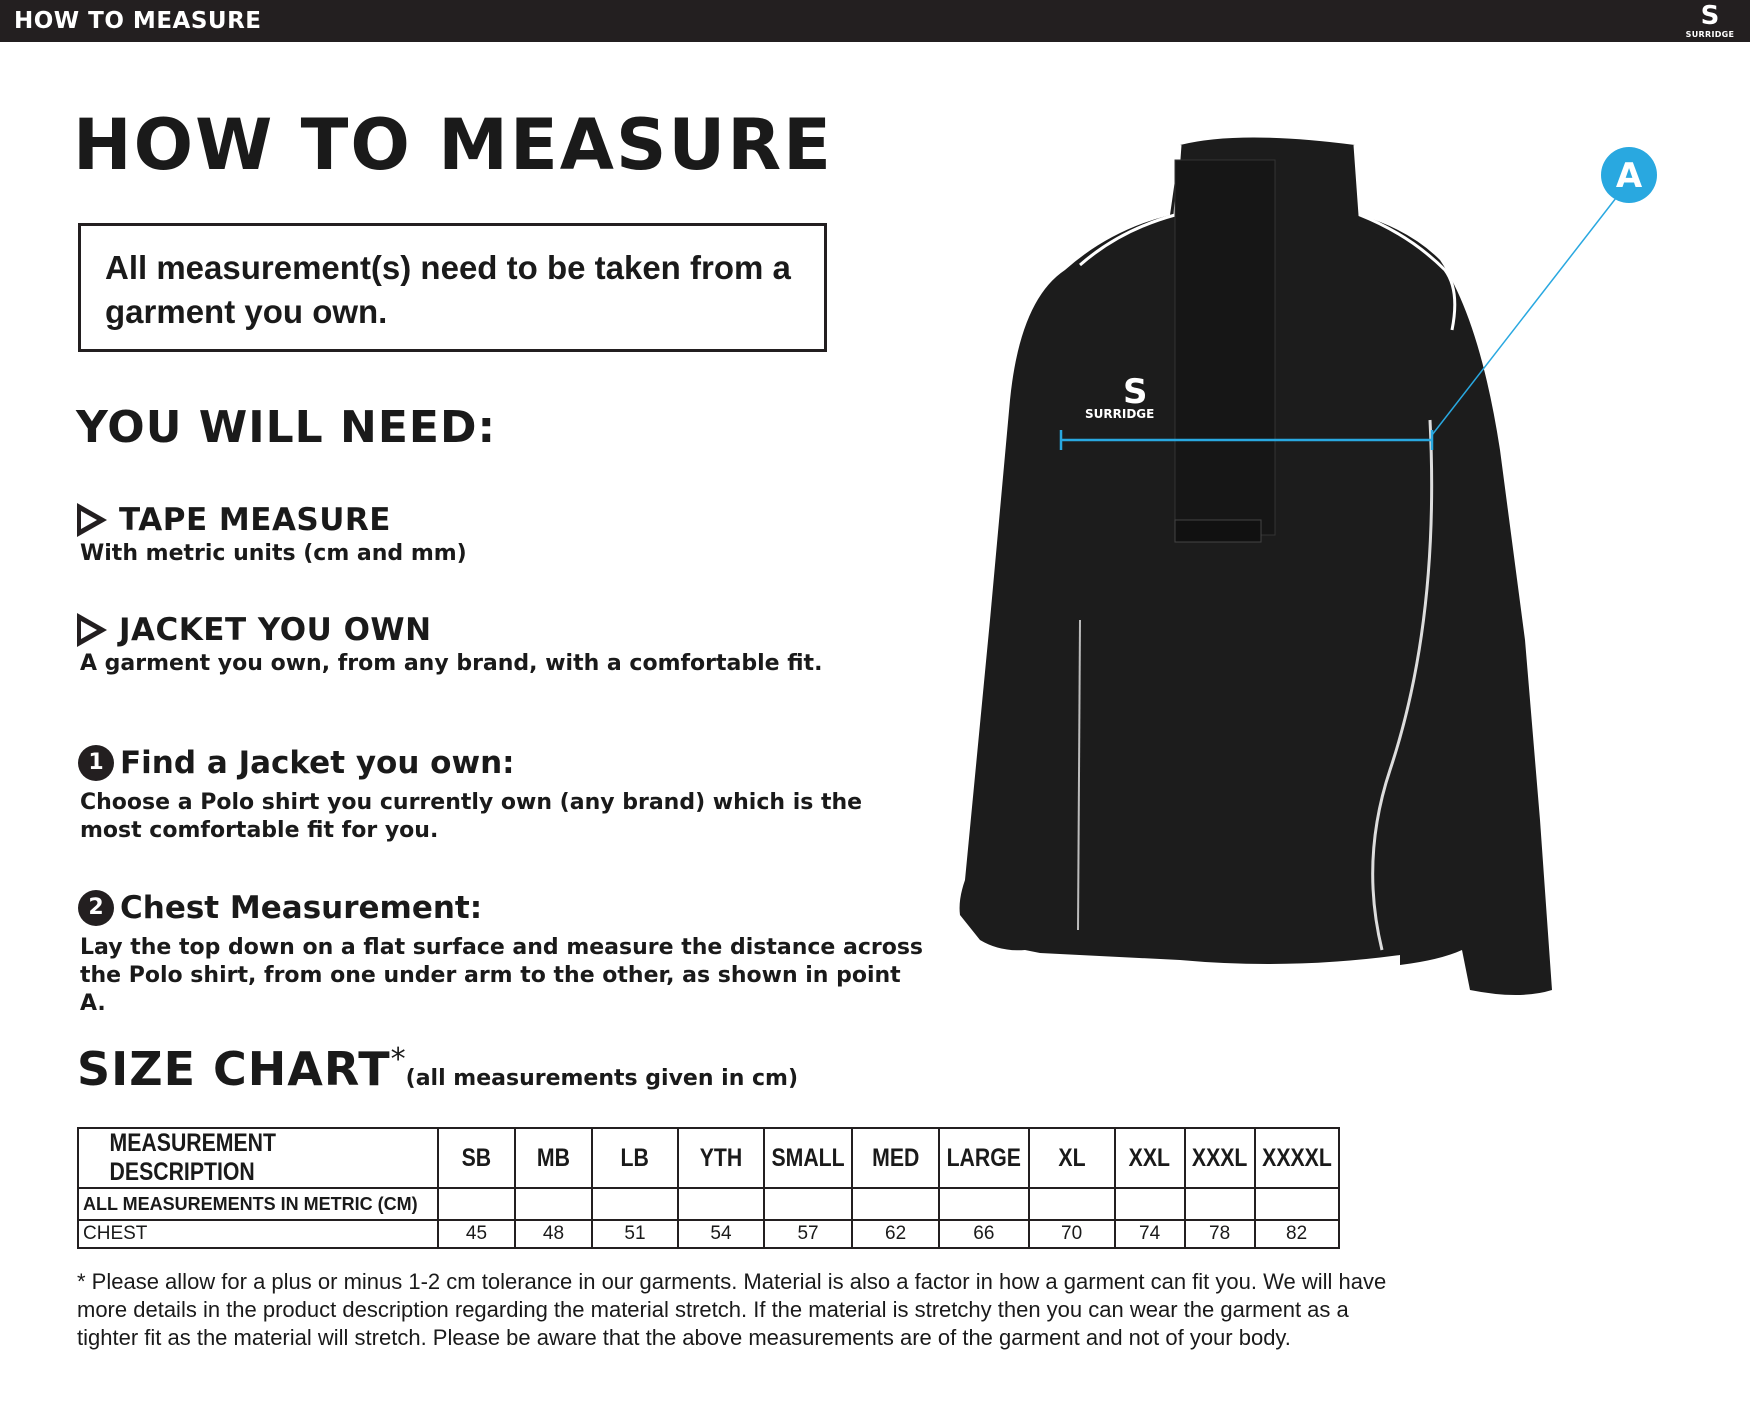  Describe the element at coordinates (286, 427) in the screenshot. I see `you-will-need-heading: YOU WILL NEED:` at that location.